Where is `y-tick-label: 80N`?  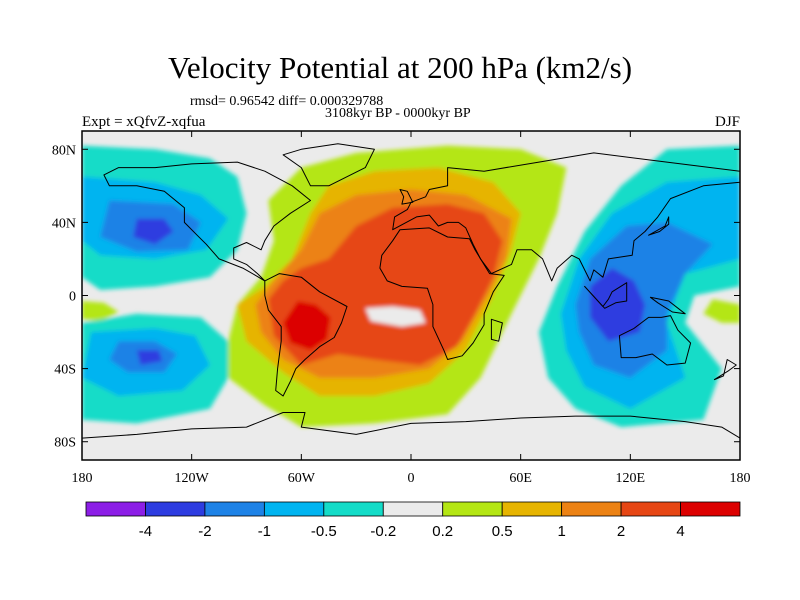
y-tick-label: 80N is located at coordinates (64, 150).